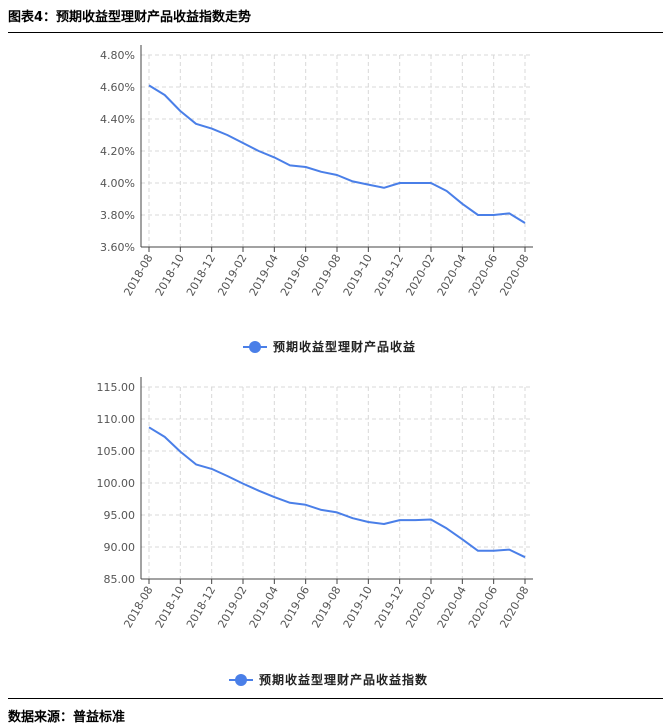  Describe the element at coordinates (116, 387) in the screenshot. I see `y-tick-label: 115.00` at that location.